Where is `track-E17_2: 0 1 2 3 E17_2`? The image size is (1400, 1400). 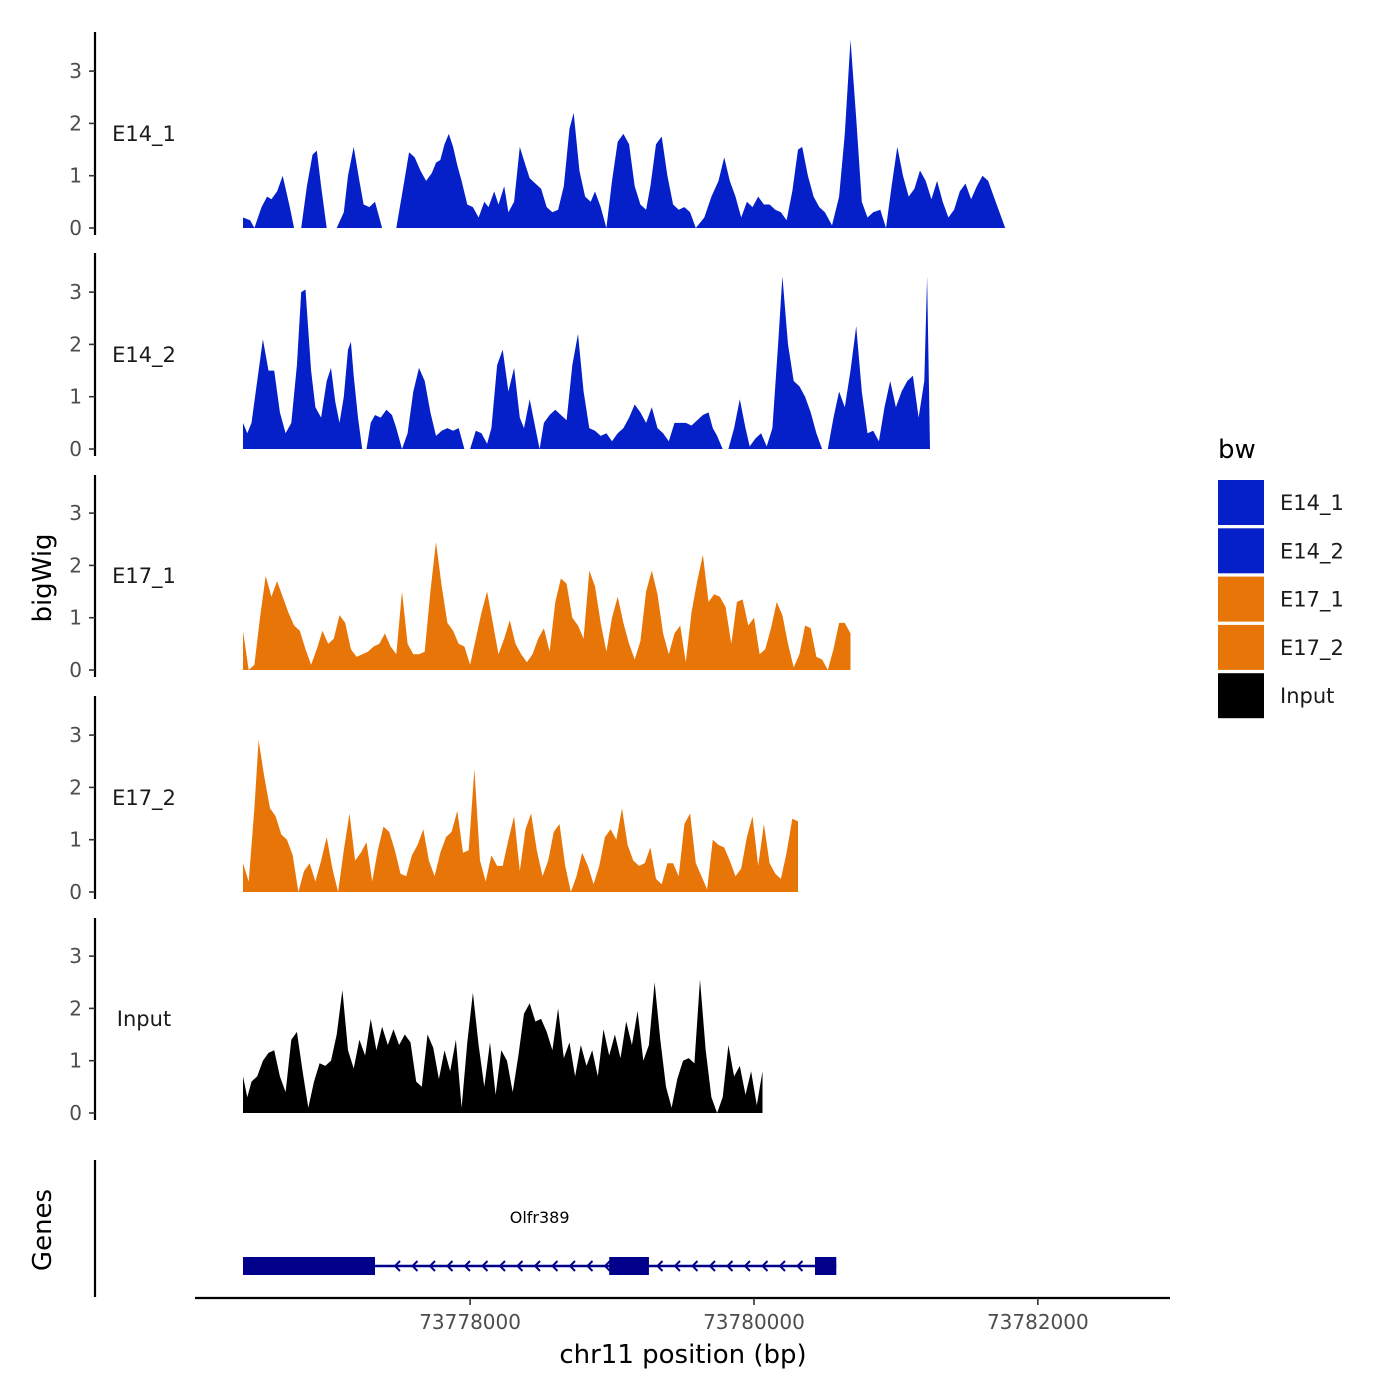
track-E17_2: 0 1 2 3 E17_2 is located at coordinates (433, 800).